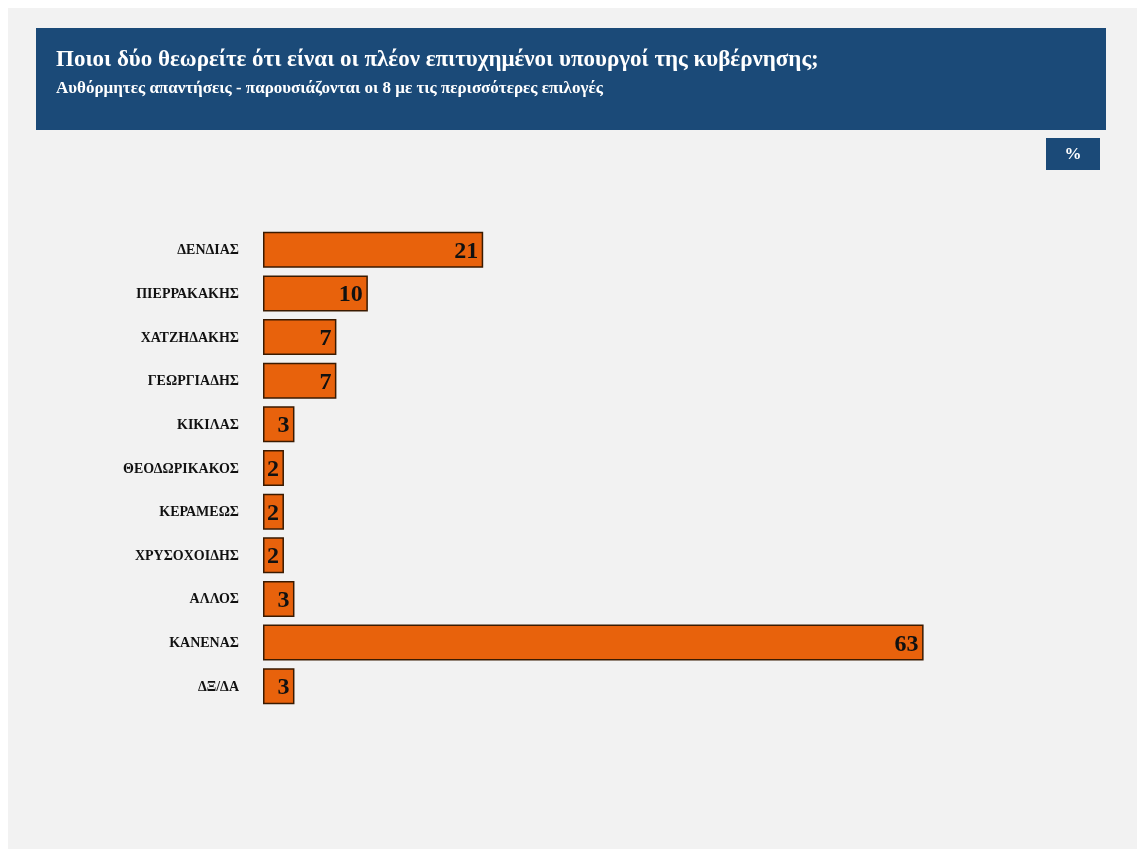  What do you see at coordinates (193, 381) in the screenshot?
I see `y-tick-label: ΓΕΩΡΓΙΑΔΗΣ` at bounding box center [193, 381].